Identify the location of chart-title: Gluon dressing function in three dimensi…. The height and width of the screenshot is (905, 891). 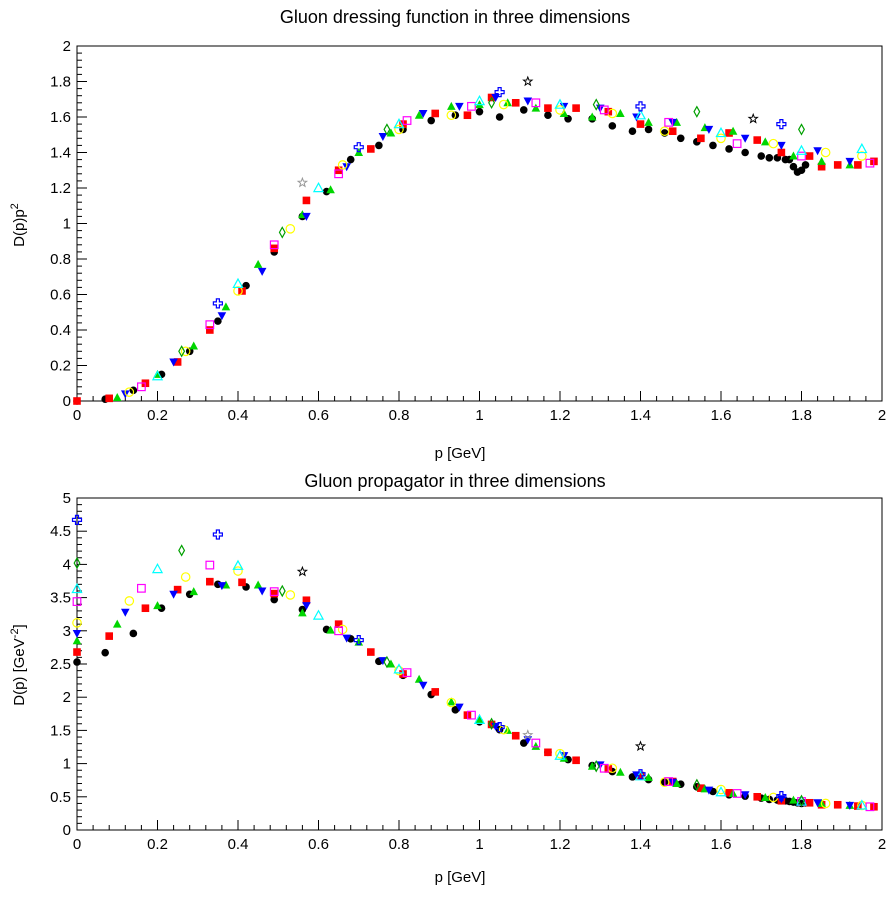
(455, 17).